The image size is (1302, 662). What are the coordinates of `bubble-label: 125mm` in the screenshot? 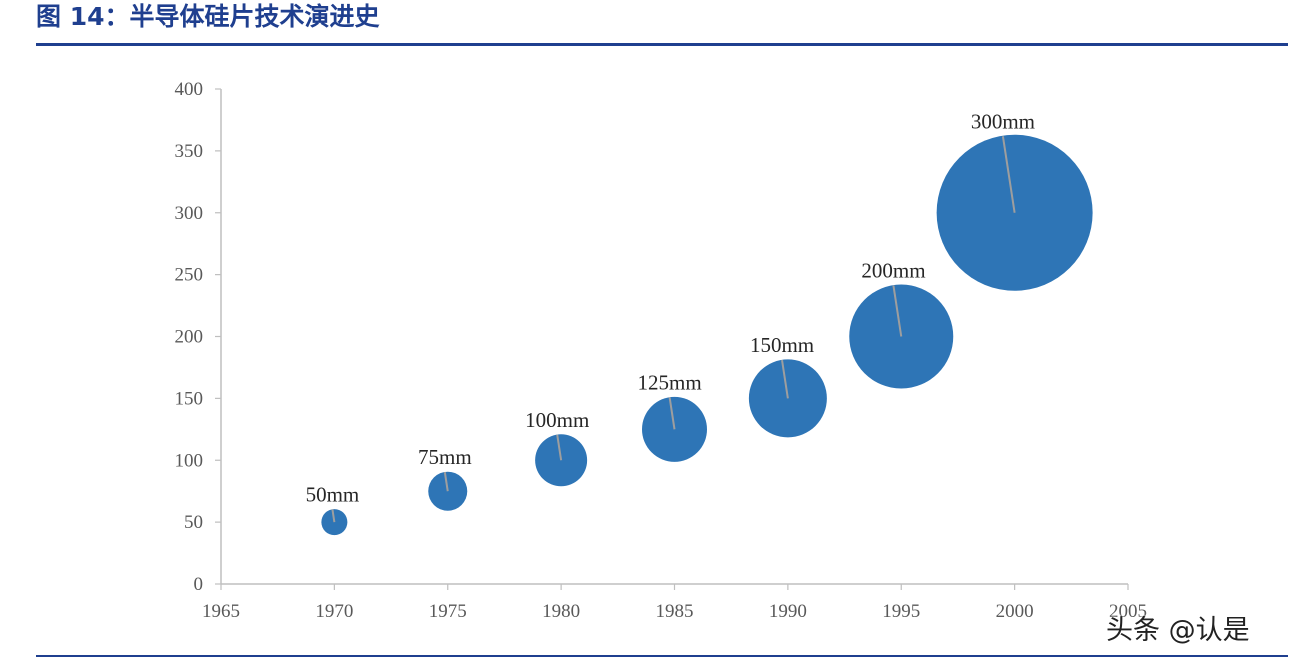 It's located at (670, 382).